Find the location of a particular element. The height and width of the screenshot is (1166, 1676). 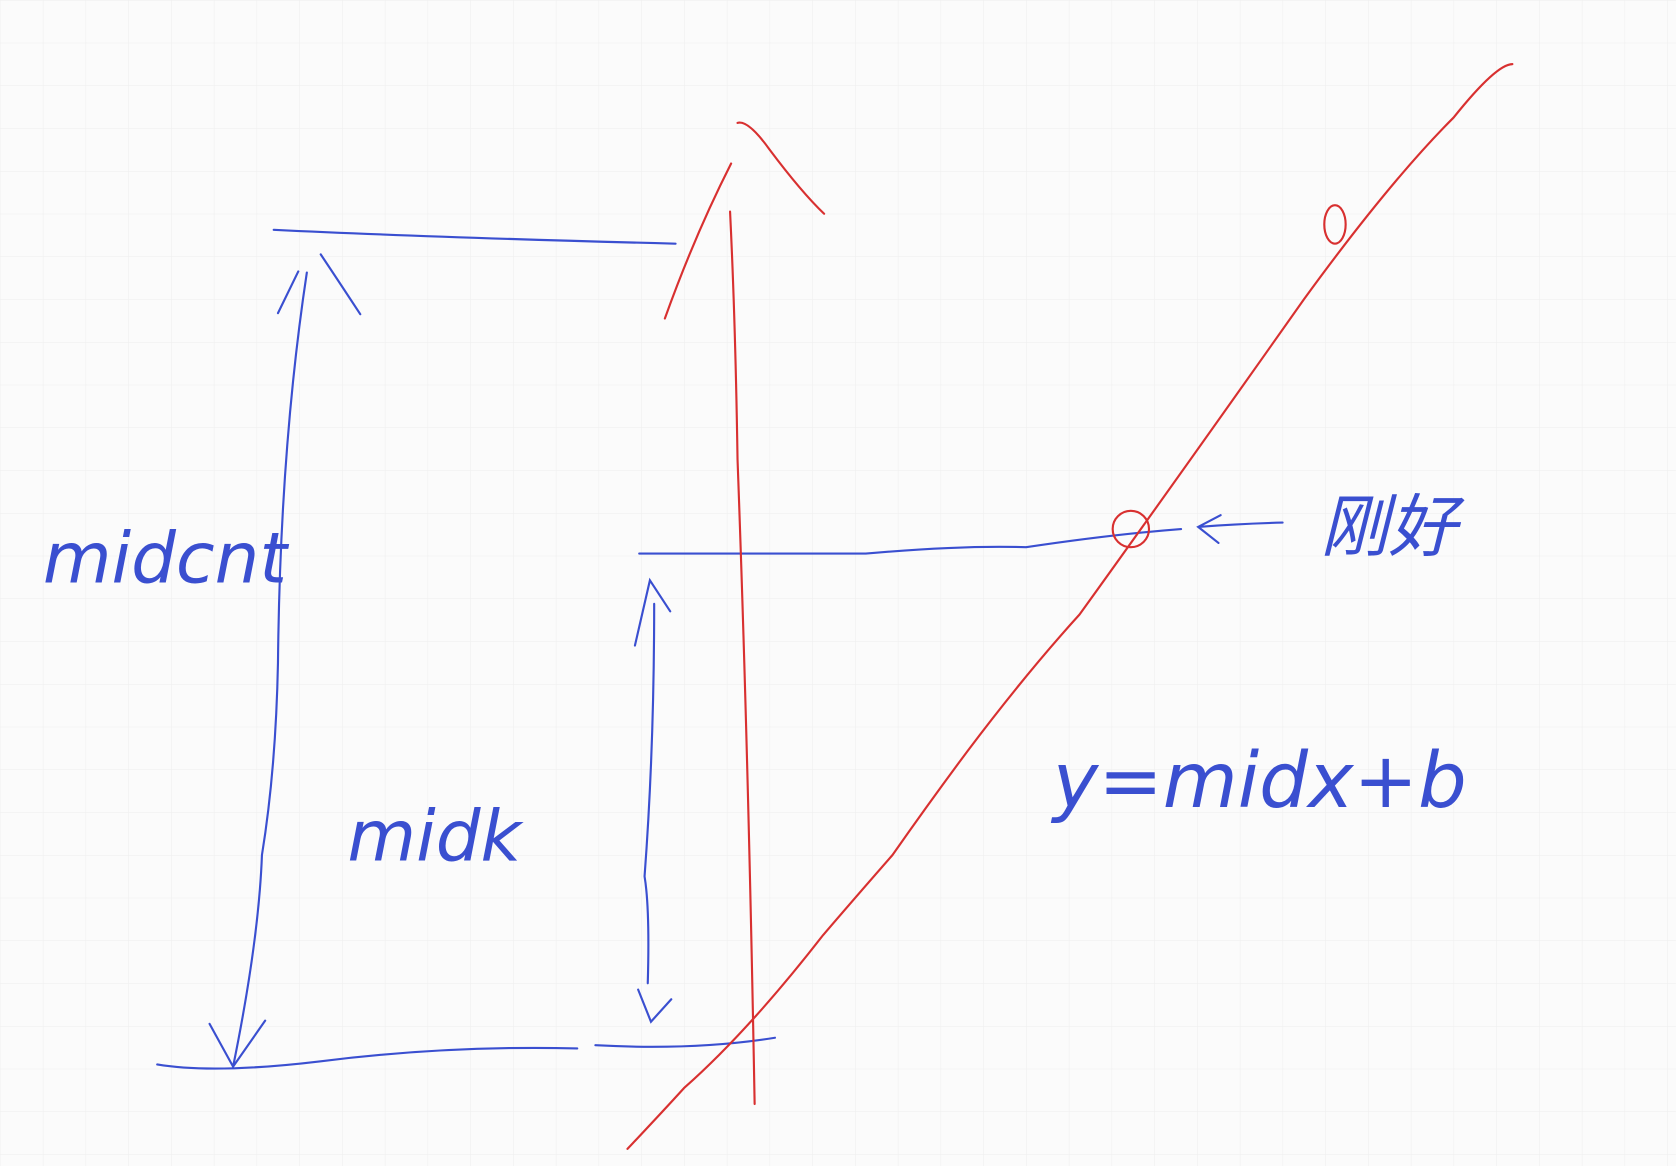

midk-arrow is located at coordinates (649, 793).